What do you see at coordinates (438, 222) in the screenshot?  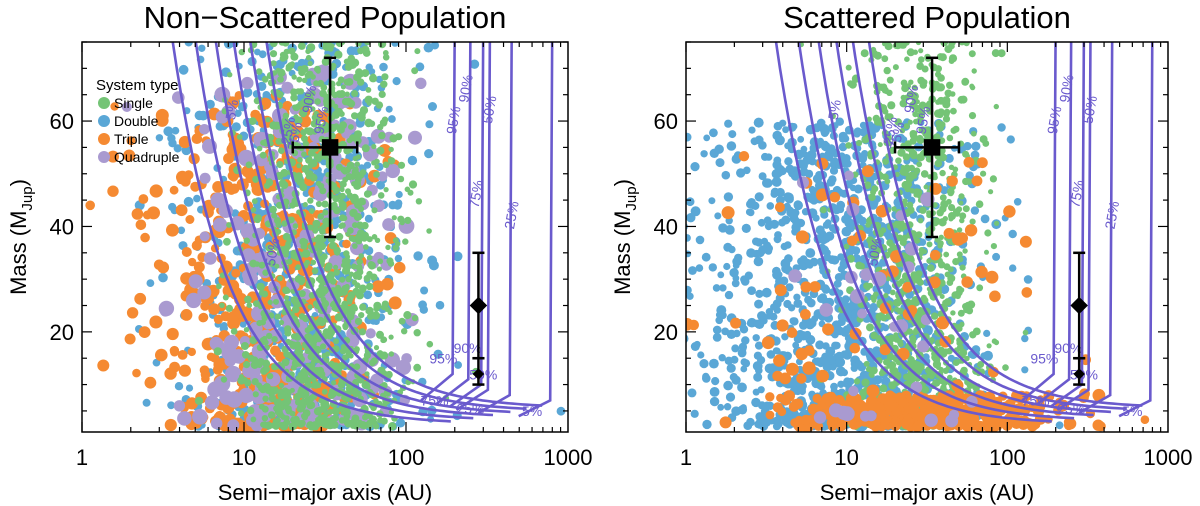 I see `sensitivity-95%` at bounding box center [438, 222].